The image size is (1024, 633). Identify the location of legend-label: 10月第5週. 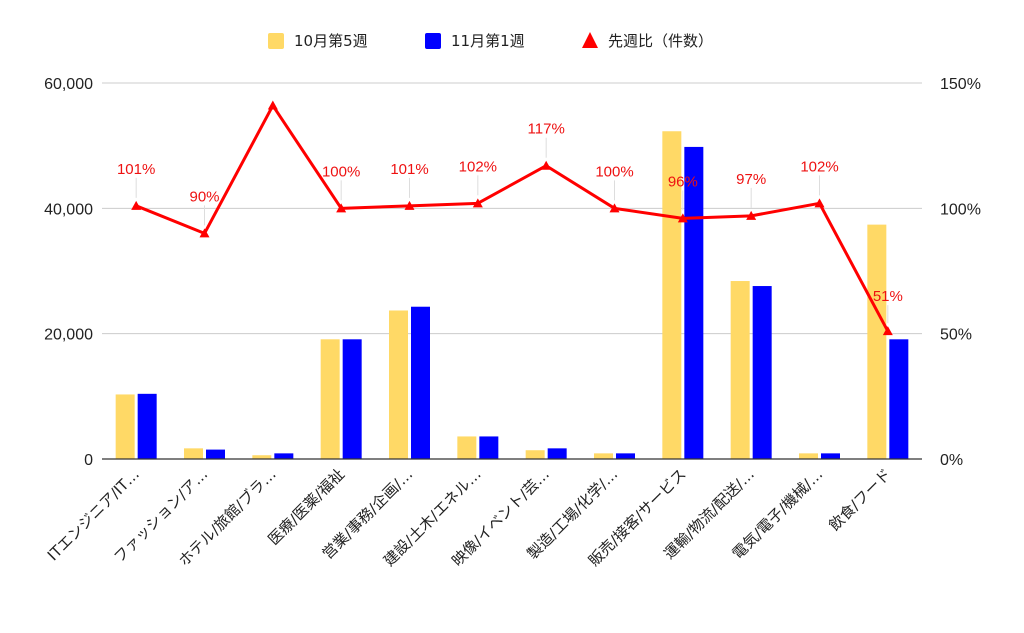
(331, 41).